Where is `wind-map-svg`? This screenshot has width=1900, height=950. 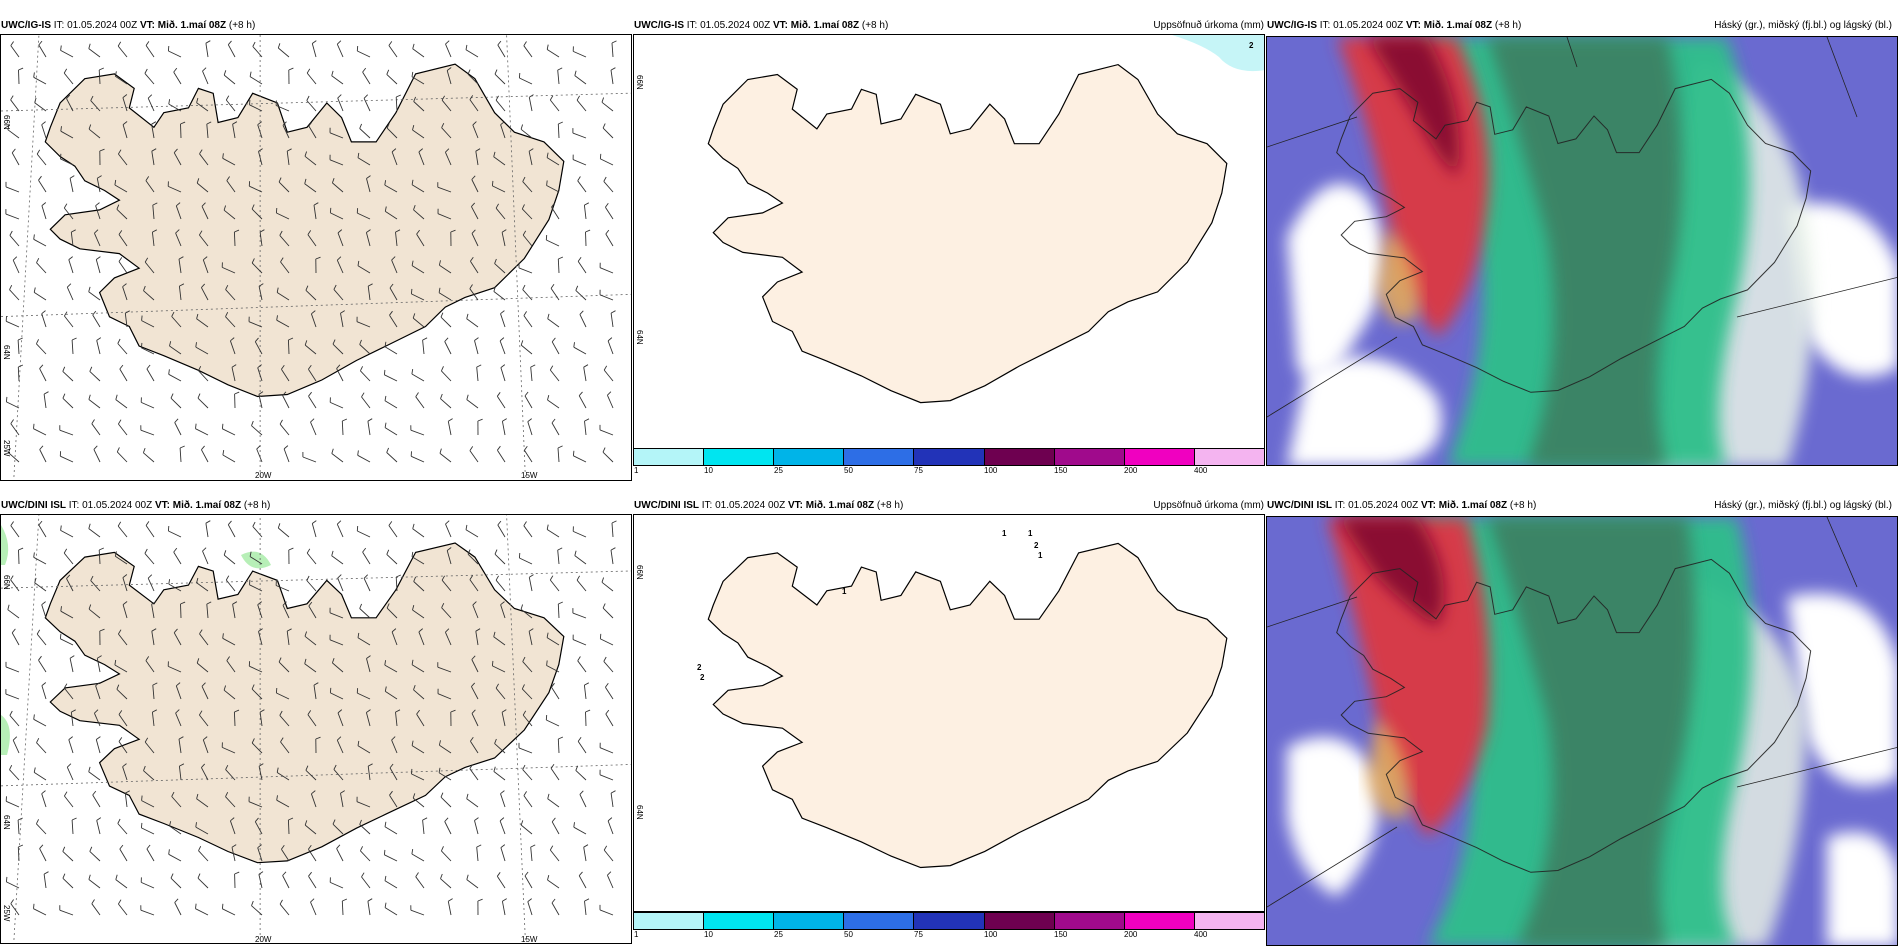
wind-map-svg is located at coordinates (316, 729).